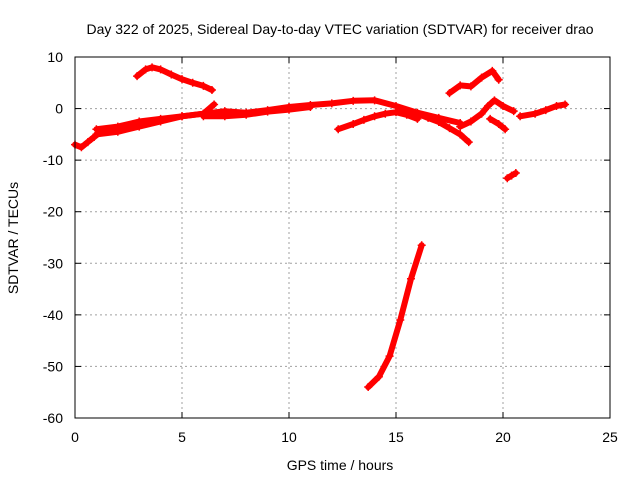 Image resolution: width=640 pixels, height=480 pixels. What do you see at coordinates (75, 437) in the screenshot?
I see `x-tick-label: 0` at bounding box center [75, 437].